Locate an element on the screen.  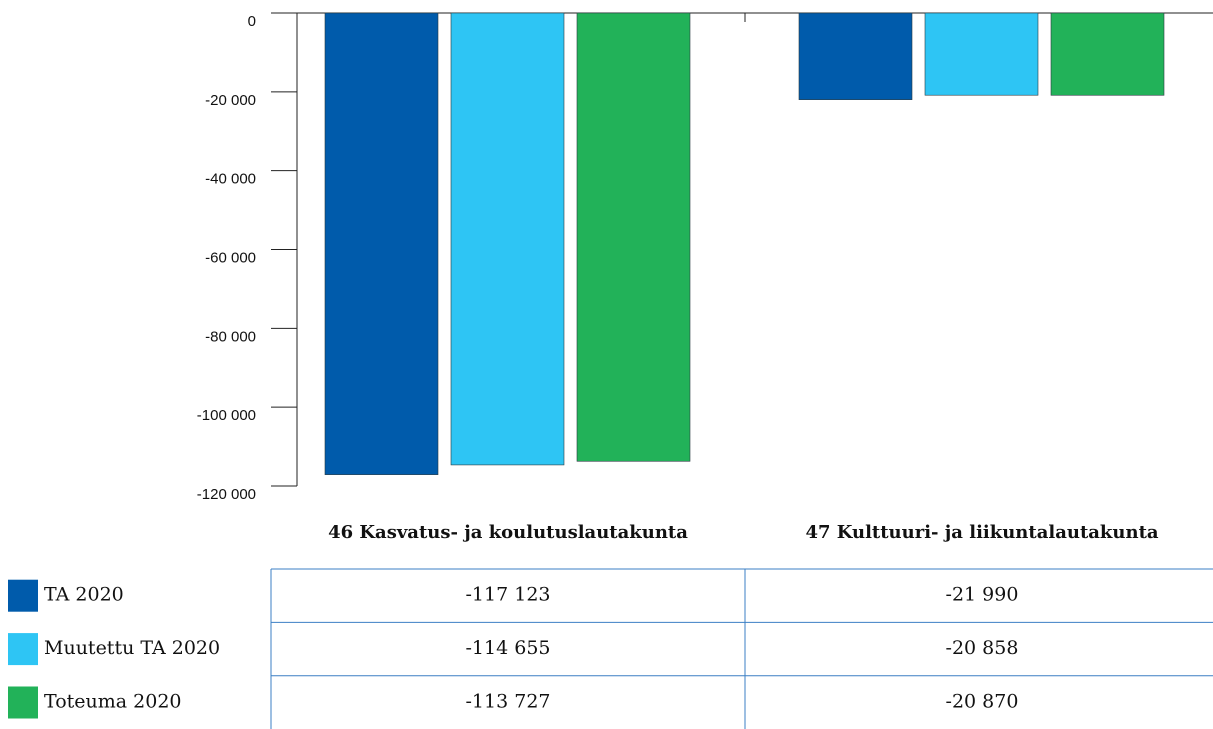
y-tick-label: -60 000 is located at coordinates (230, 257).